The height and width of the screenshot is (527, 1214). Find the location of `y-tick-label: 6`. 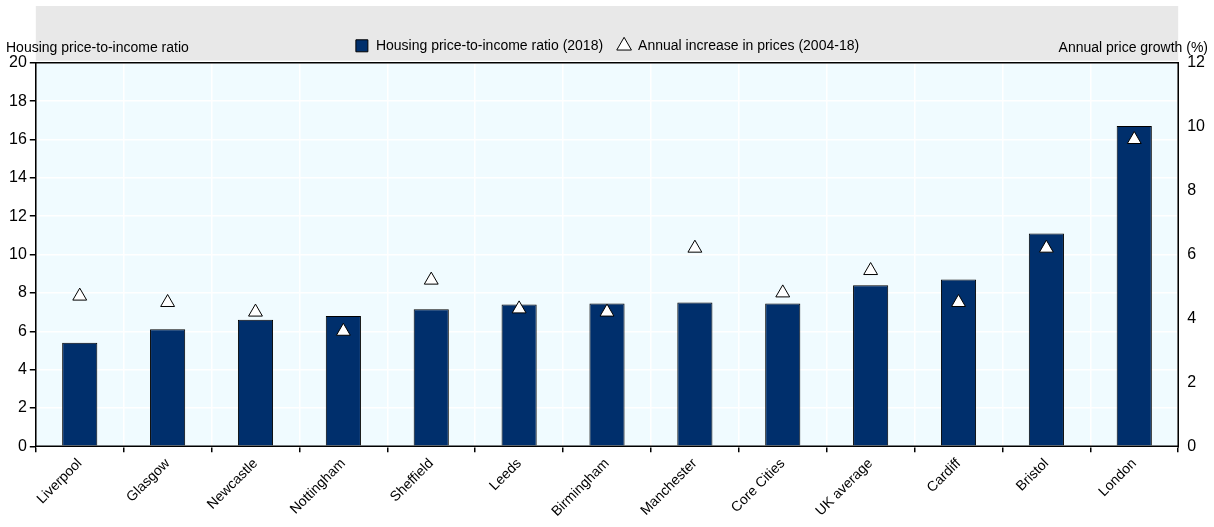

y-tick-label: 6 is located at coordinates (22, 330).